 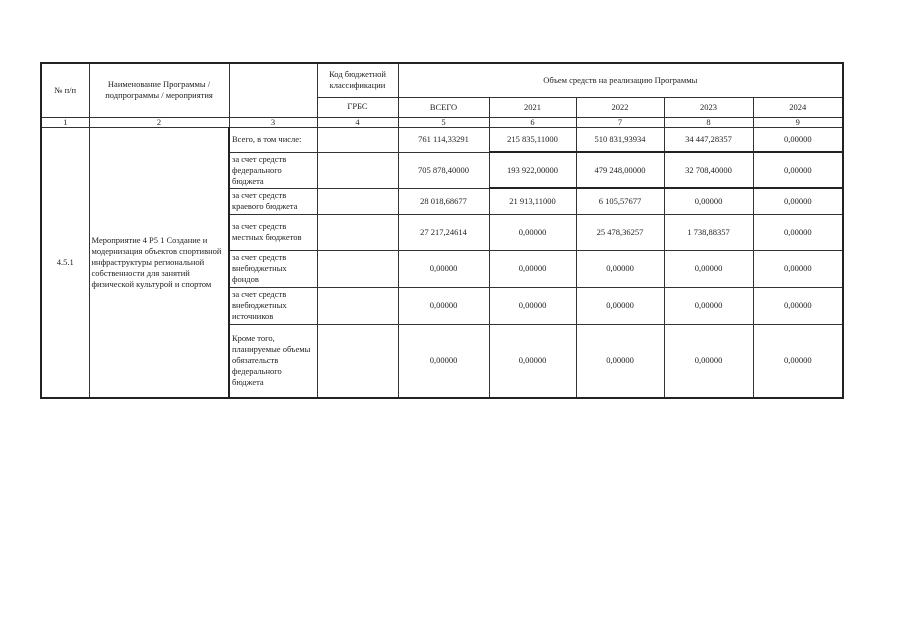 What do you see at coordinates (357, 80) in the screenshot?
I see `header-code: Код бюджетной классификации` at bounding box center [357, 80].